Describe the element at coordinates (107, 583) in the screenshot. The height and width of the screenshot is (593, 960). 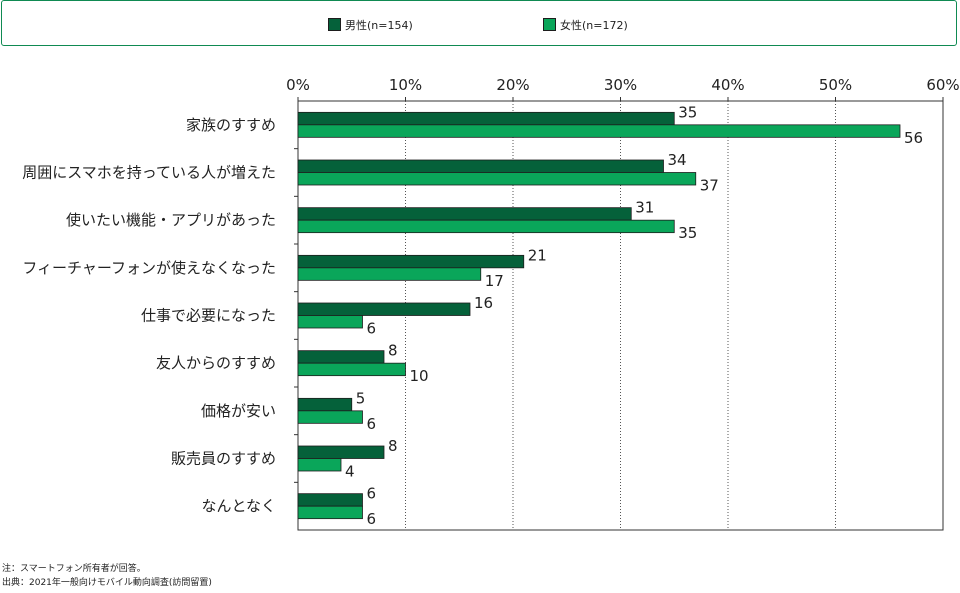
I see `source-text: 出典：2021年一般向けモバイル動向調査(訪問留置)` at that location.